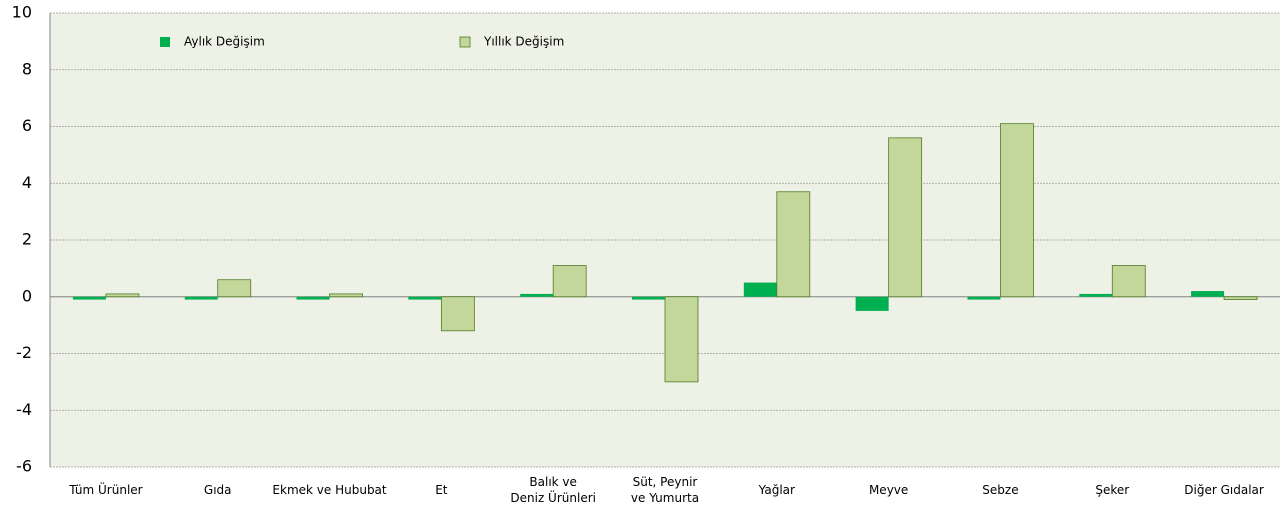  I want to click on y-tick-label: 6, so click(27, 125).